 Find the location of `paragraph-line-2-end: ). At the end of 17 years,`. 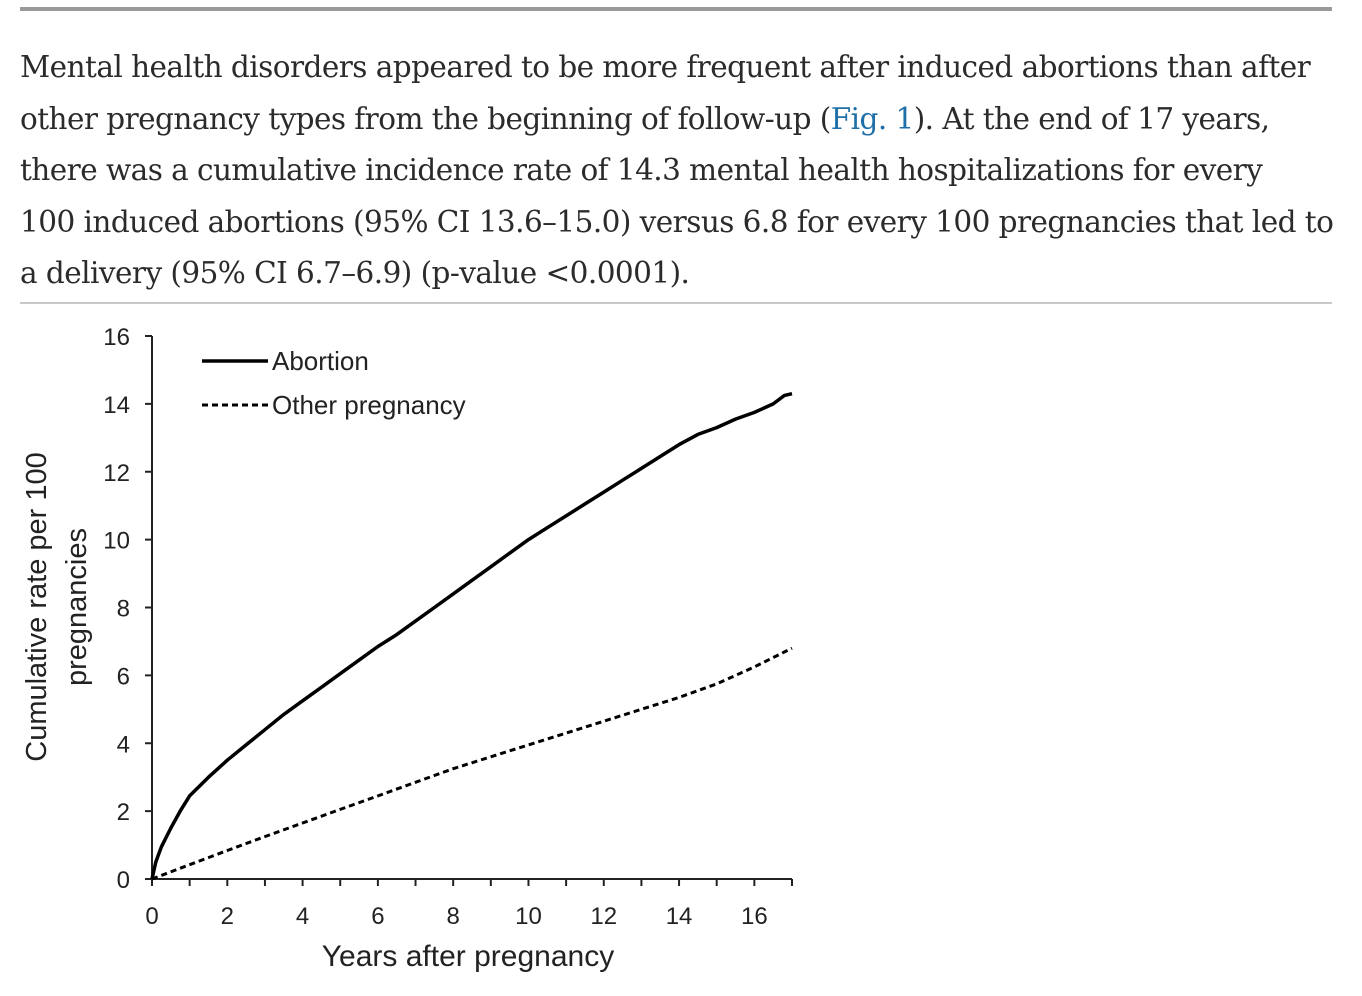

paragraph-line-2-end: ). At the end of 17 years, is located at coordinates (1091, 118).